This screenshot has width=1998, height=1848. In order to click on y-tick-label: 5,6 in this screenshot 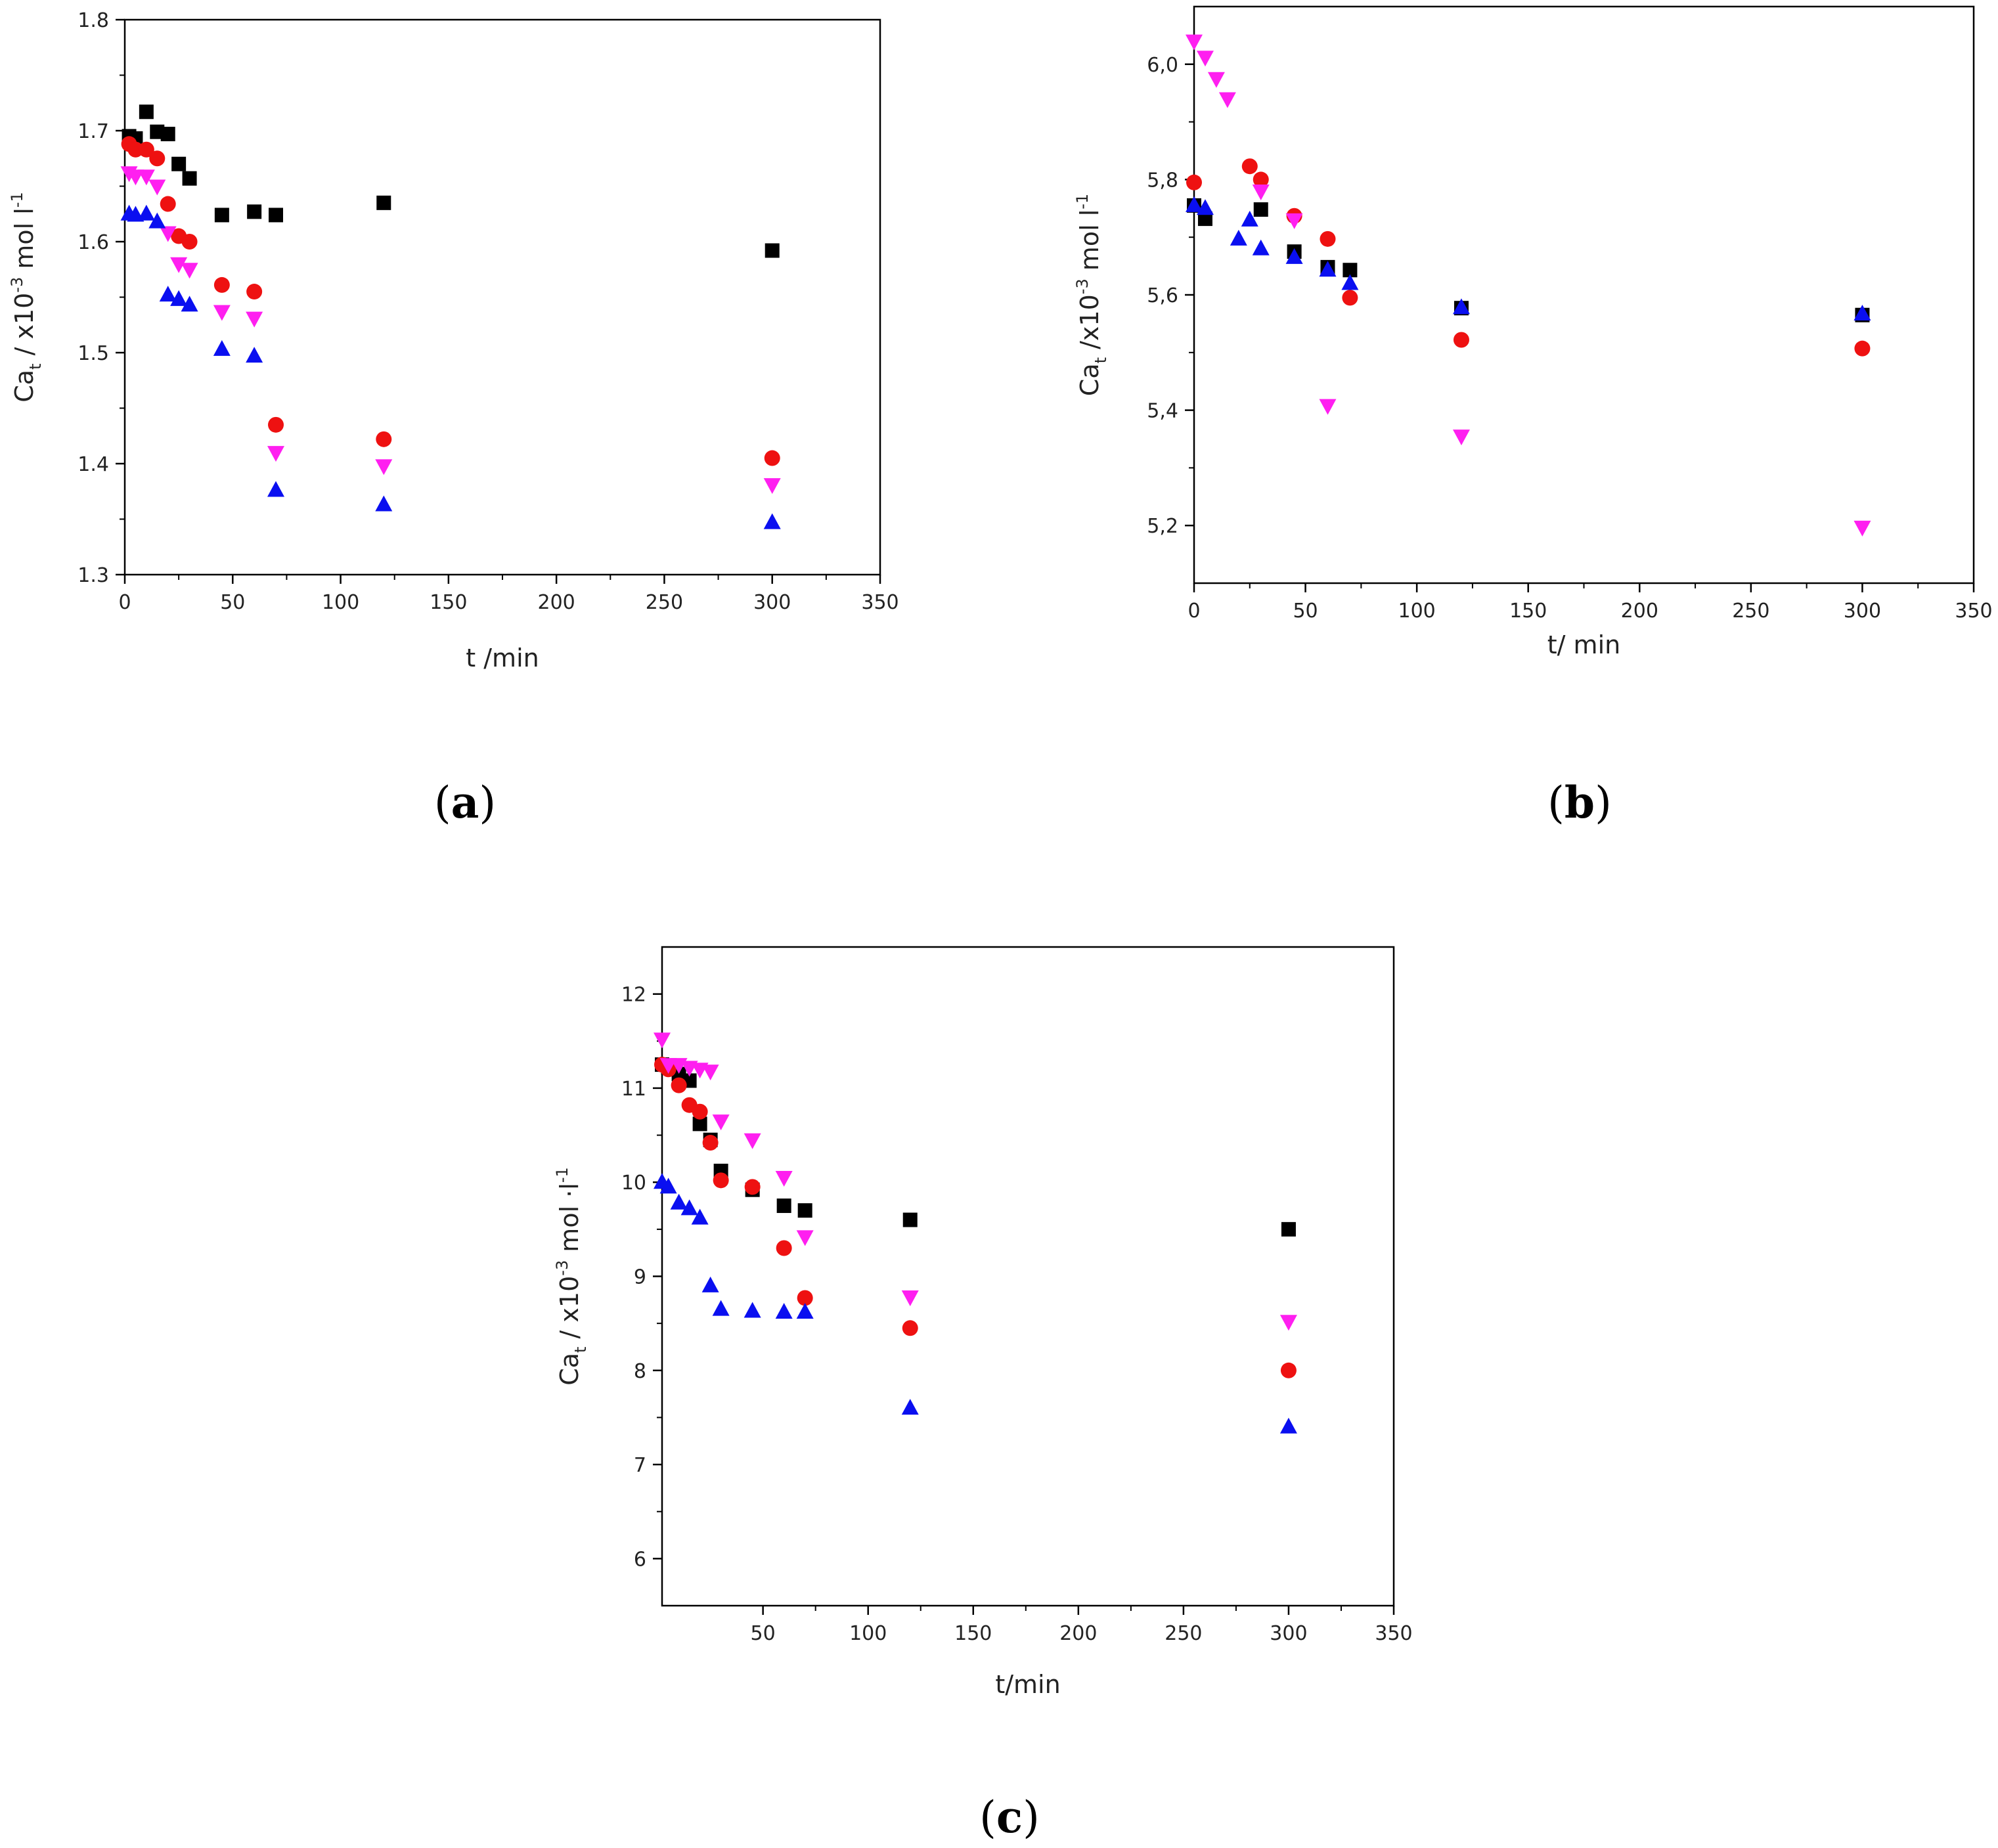, I will do `click(1162, 295)`.